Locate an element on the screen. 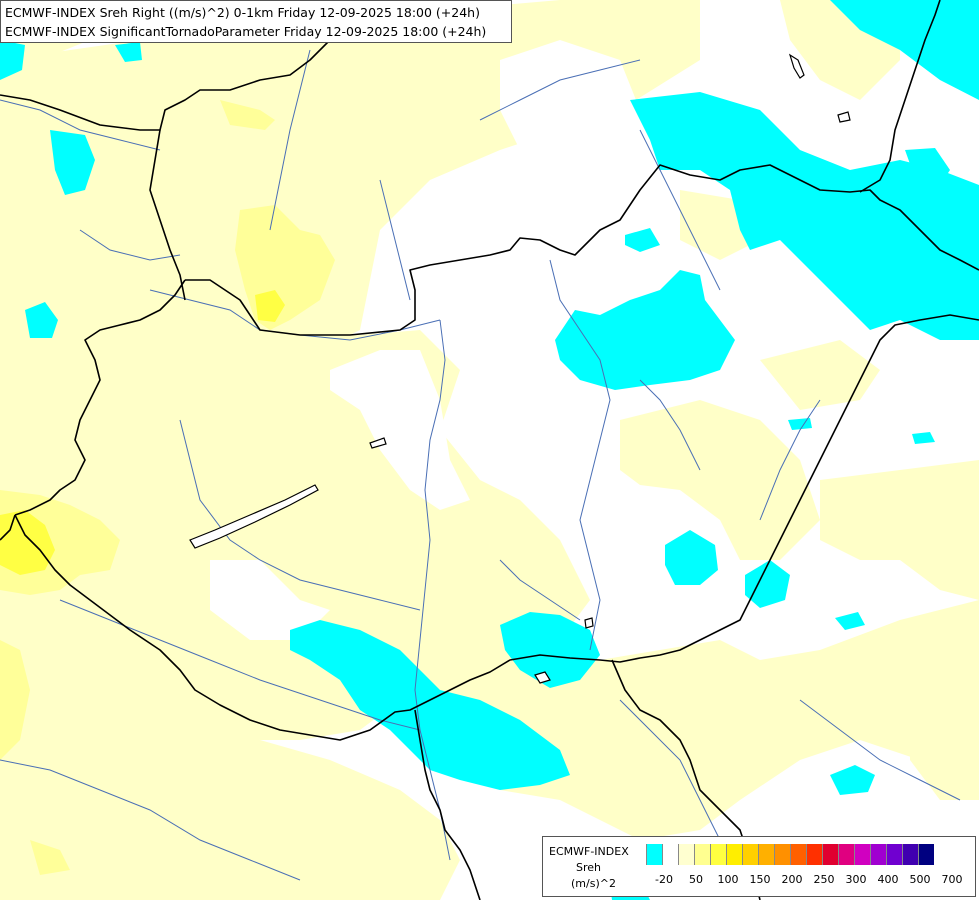  legend-labels: -20 50 100 150 200 250 300 400 500 700 is located at coordinates (811, 881).